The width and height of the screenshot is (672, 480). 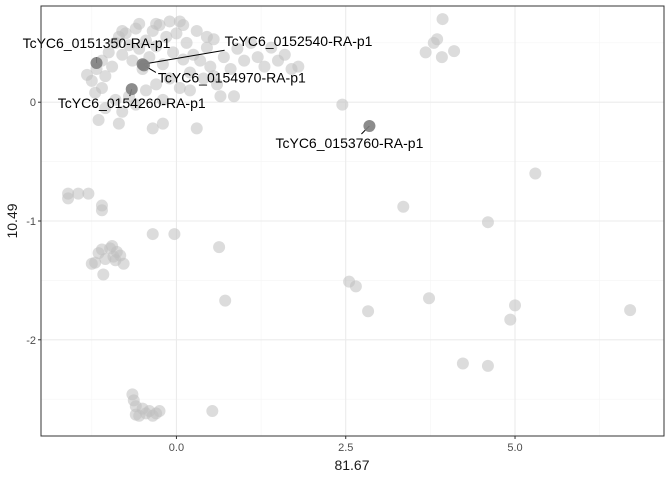 I want to click on point-label: TcYC6_0153760-RA-p1, so click(x=349, y=143).